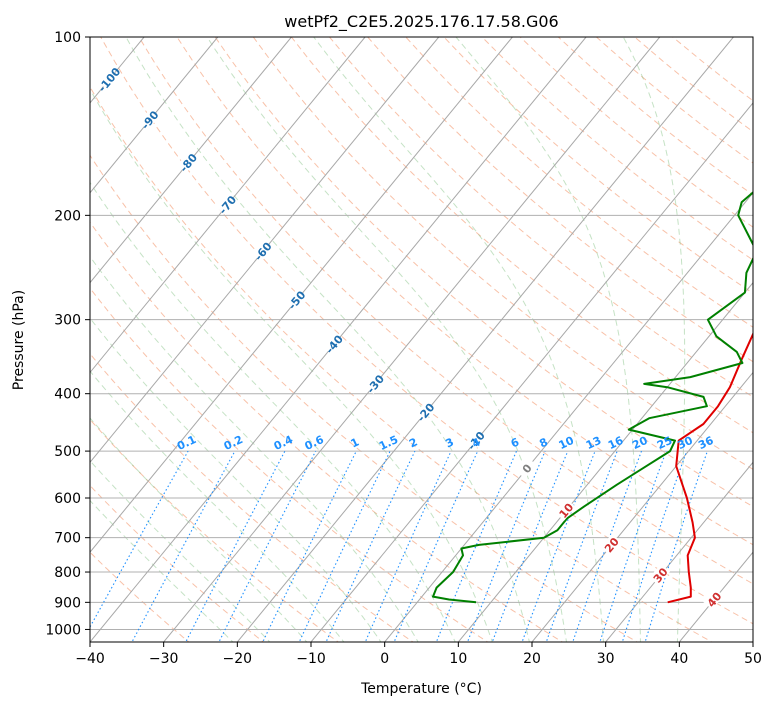 The image size is (775, 708). Describe the element at coordinates (19, 340) in the screenshot. I see `y-axis-label: Pressure (hPa)` at that location.